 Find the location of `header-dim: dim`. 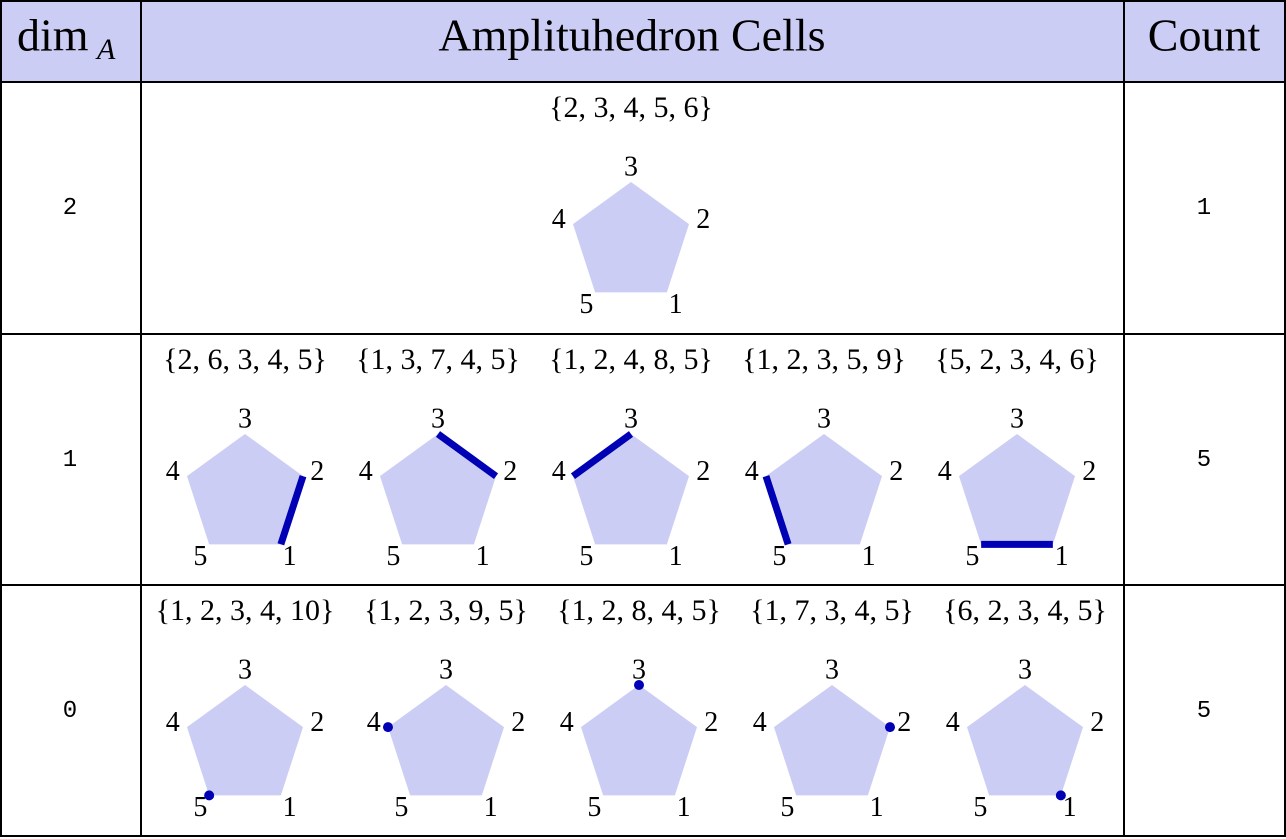

header-dim: dim is located at coordinates (53, 35).